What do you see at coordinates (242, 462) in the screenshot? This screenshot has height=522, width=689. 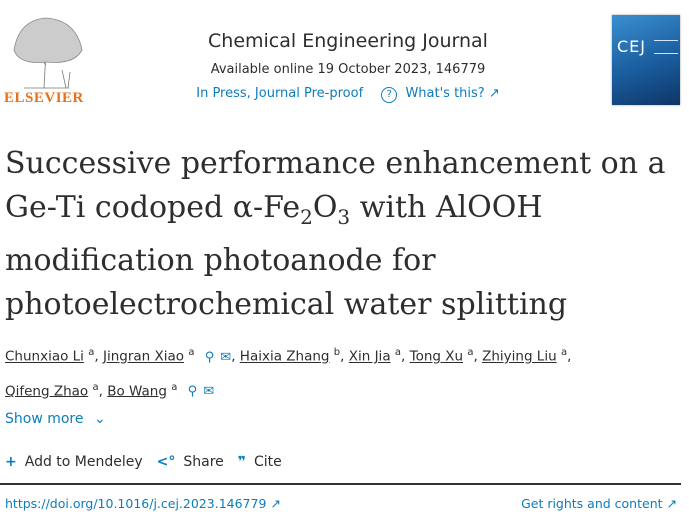 I see `quote-icon: ❞` at bounding box center [242, 462].